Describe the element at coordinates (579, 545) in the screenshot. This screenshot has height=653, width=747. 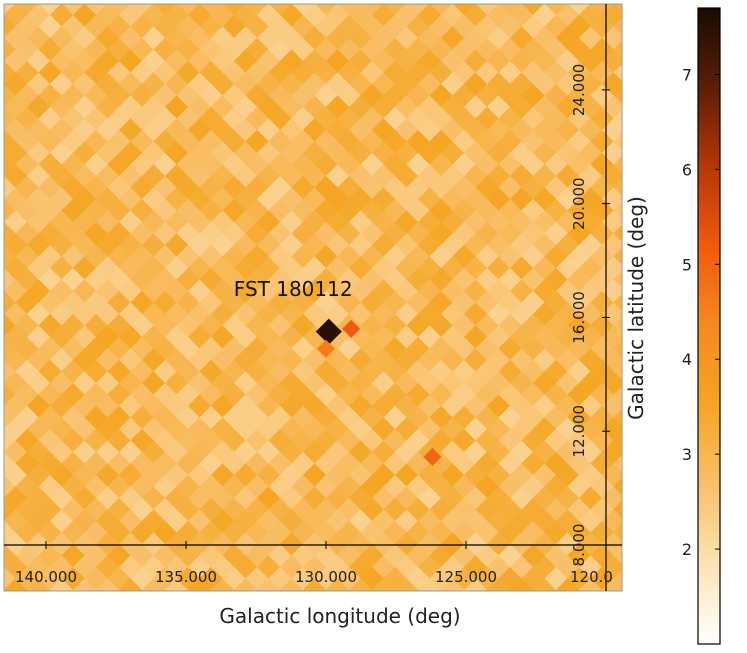
I see `y-tick-label: 8.000` at that location.